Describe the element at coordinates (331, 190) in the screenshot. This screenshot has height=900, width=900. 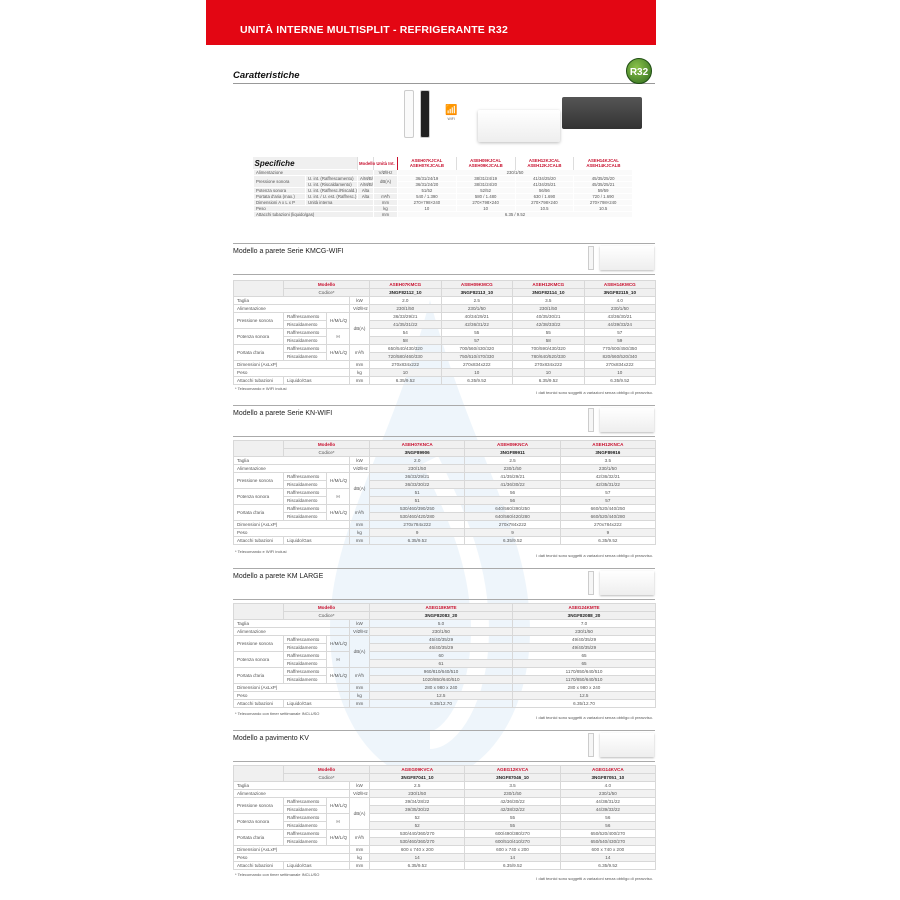
I see `row-sublabel: U. int. (Raffresc./Riscald.)` at that location.